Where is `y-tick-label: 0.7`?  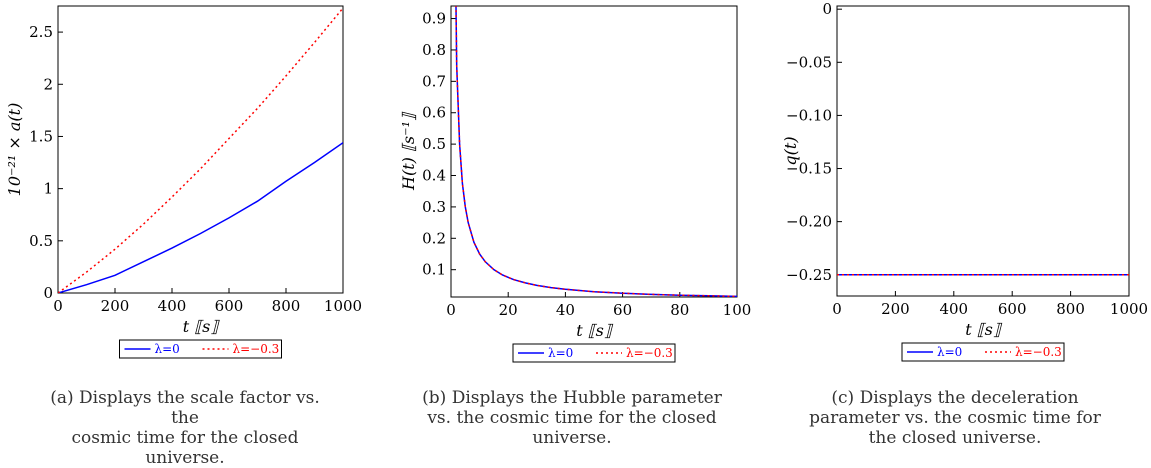
y-tick-label: 0.7 is located at coordinates (434, 81).